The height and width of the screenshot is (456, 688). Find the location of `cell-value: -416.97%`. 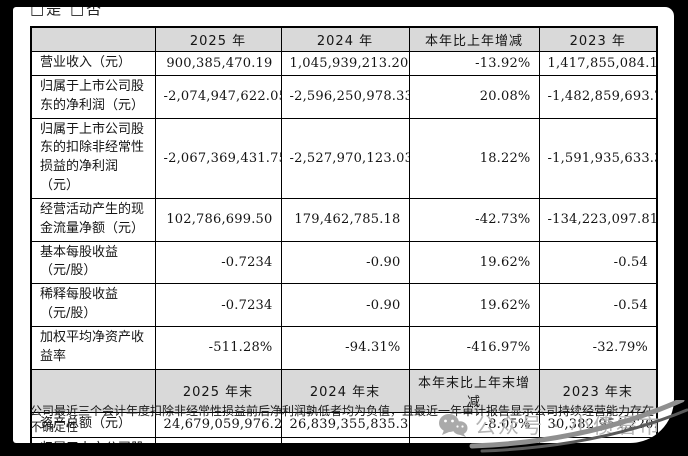

cell-value: -416.97% is located at coordinates (474, 347).